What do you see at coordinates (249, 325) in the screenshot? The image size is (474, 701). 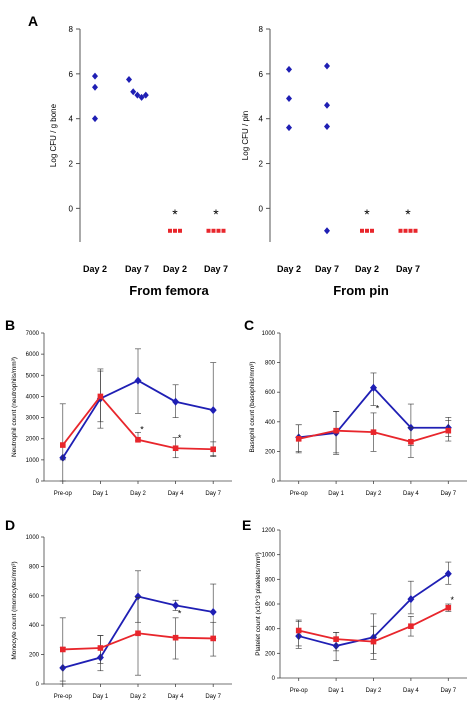 I see `panel-label-c: C` at bounding box center [249, 325].